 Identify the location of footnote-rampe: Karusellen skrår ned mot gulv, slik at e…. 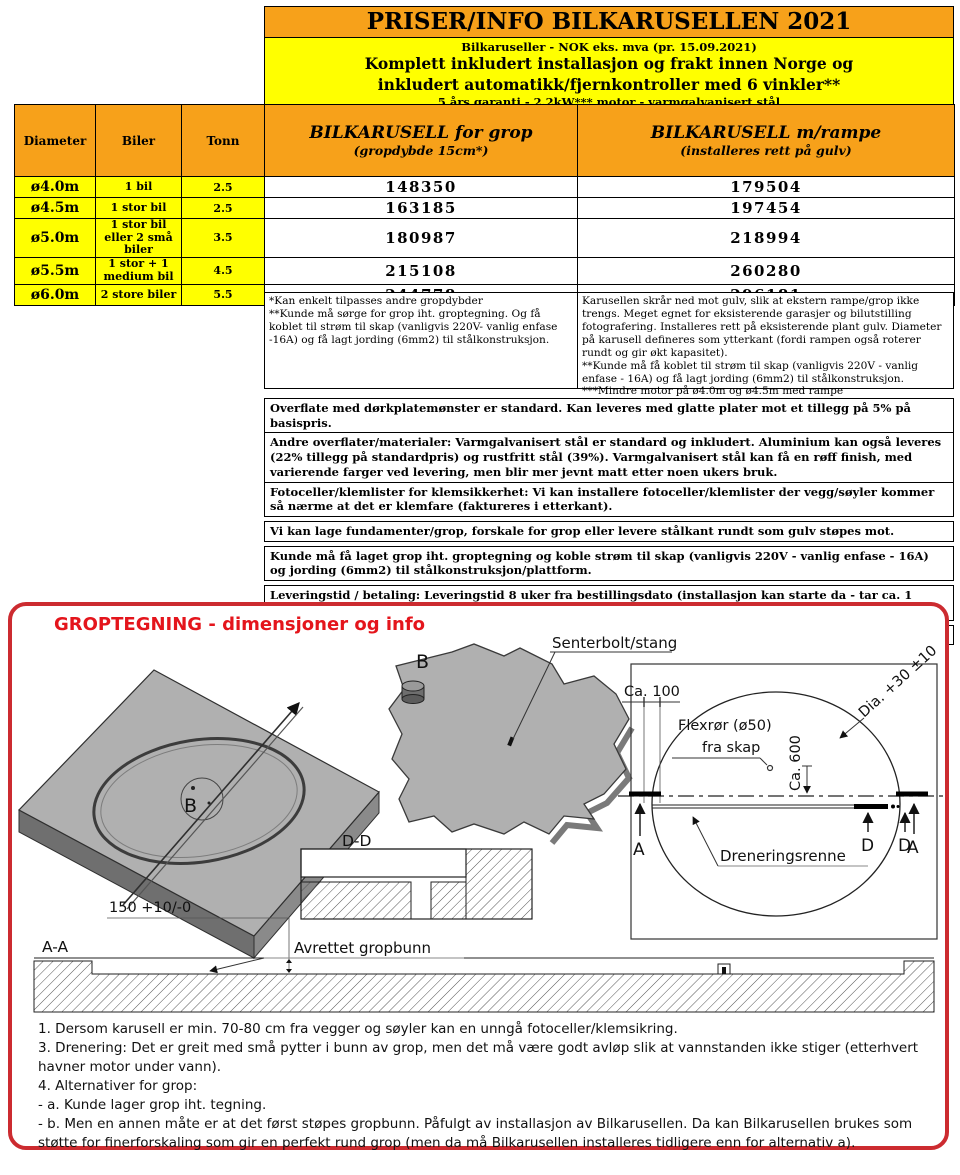
(765, 344).